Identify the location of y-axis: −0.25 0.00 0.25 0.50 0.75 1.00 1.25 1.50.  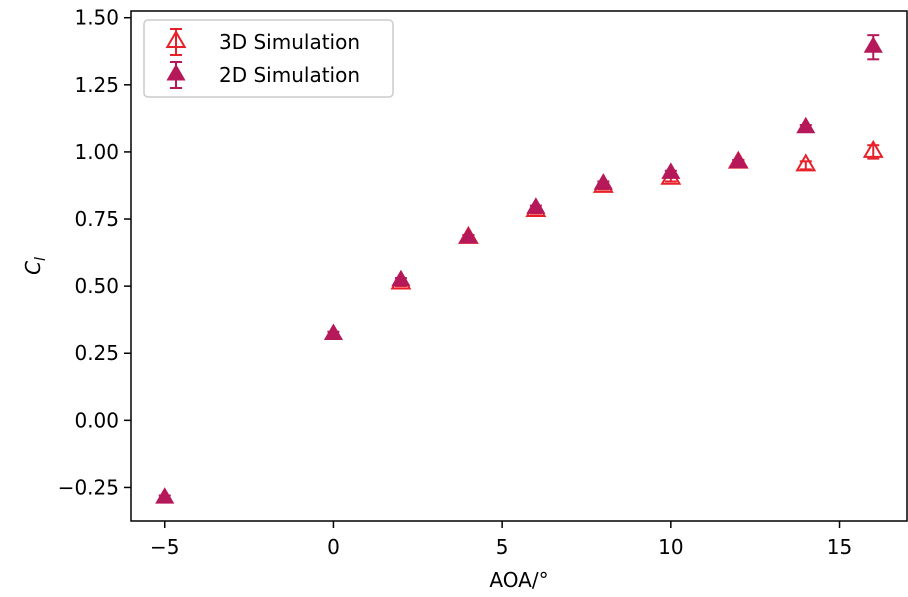
(94, 252).